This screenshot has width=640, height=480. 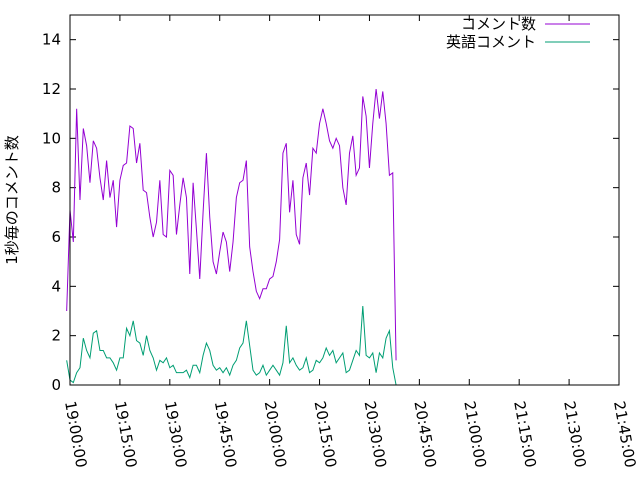 I want to click on y-axis-label: 1秒毎のコメント数, so click(x=12, y=200).